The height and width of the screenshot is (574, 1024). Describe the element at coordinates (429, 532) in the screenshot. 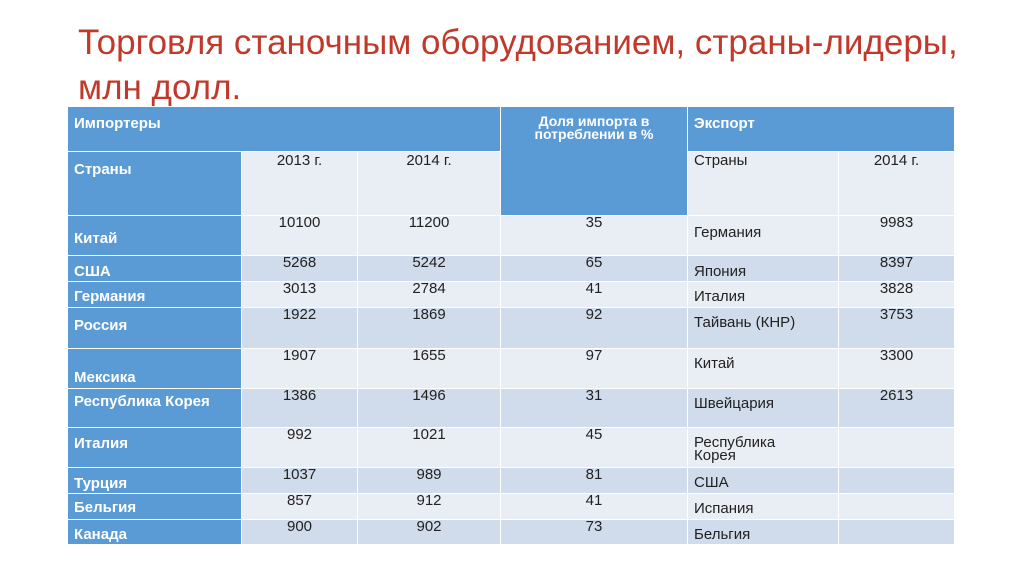

I see `value-2014: 902` at that location.